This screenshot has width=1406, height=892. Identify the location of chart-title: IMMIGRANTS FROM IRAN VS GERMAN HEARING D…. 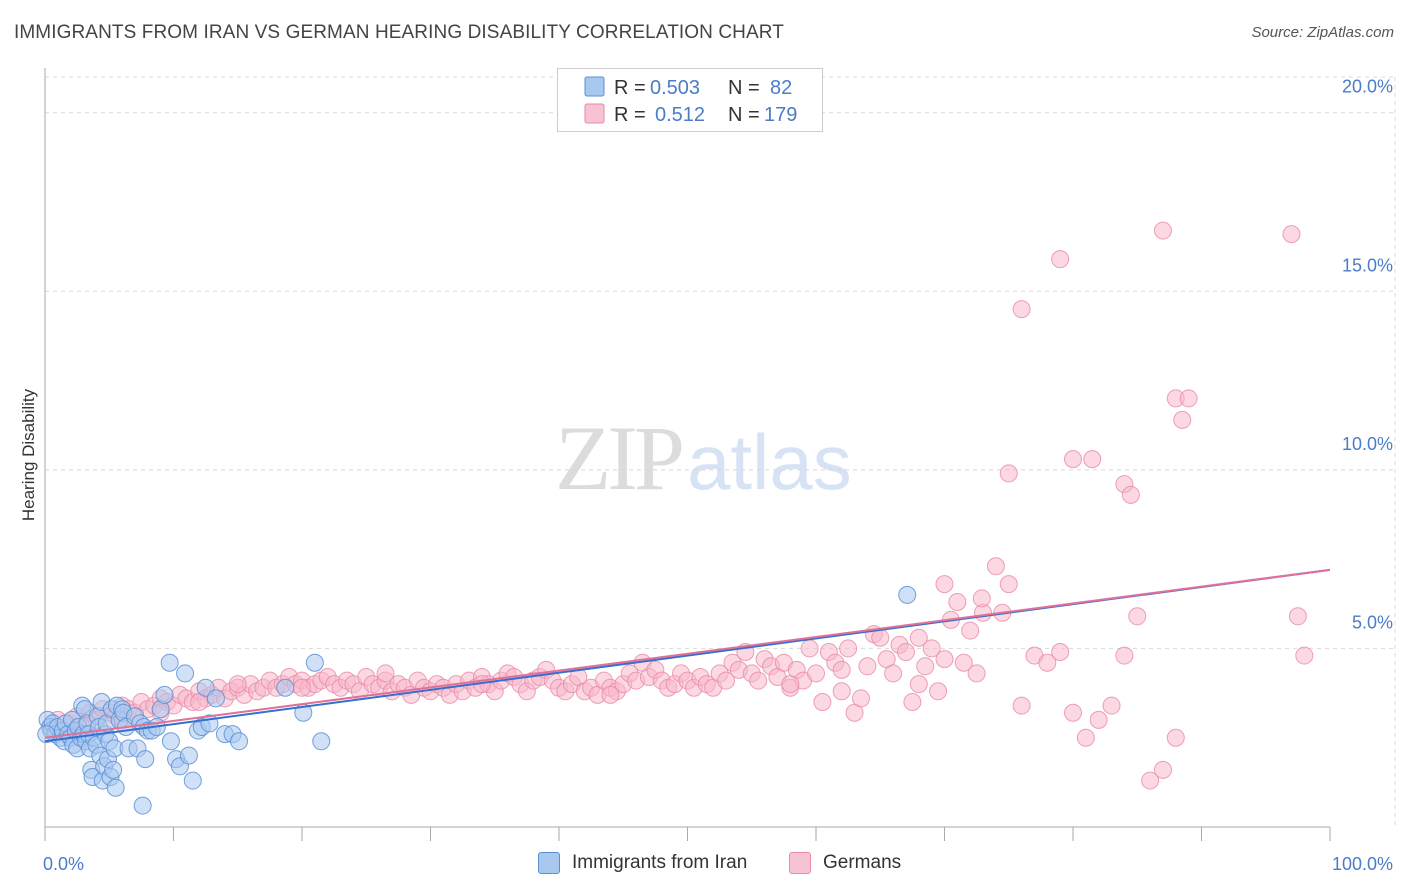
(399, 32).